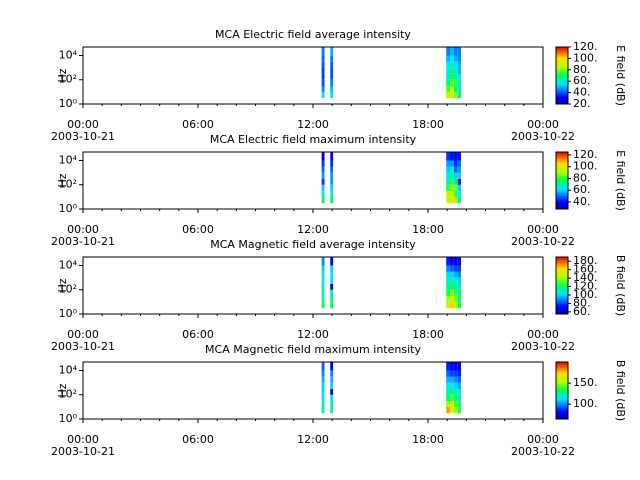 The height and width of the screenshot is (480, 640). What do you see at coordinates (68, 313) in the screenshot?
I see `y-tick-label: 10⁰` at bounding box center [68, 313].